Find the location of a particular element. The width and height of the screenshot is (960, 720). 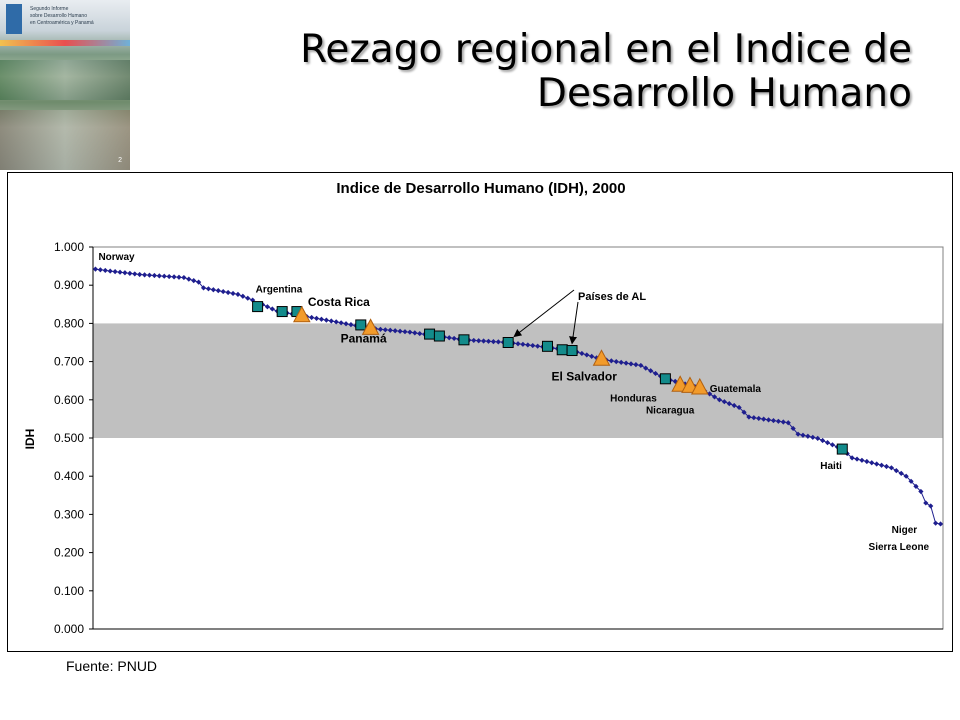

cover-color-band is located at coordinates (65, 43).